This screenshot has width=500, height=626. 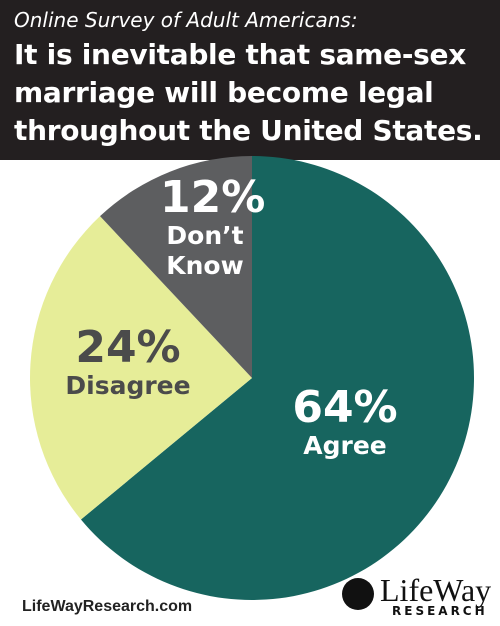 What do you see at coordinates (107, 606) in the screenshot?
I see `source: LifeWayResearch.com` at bounding box center [107, 606].